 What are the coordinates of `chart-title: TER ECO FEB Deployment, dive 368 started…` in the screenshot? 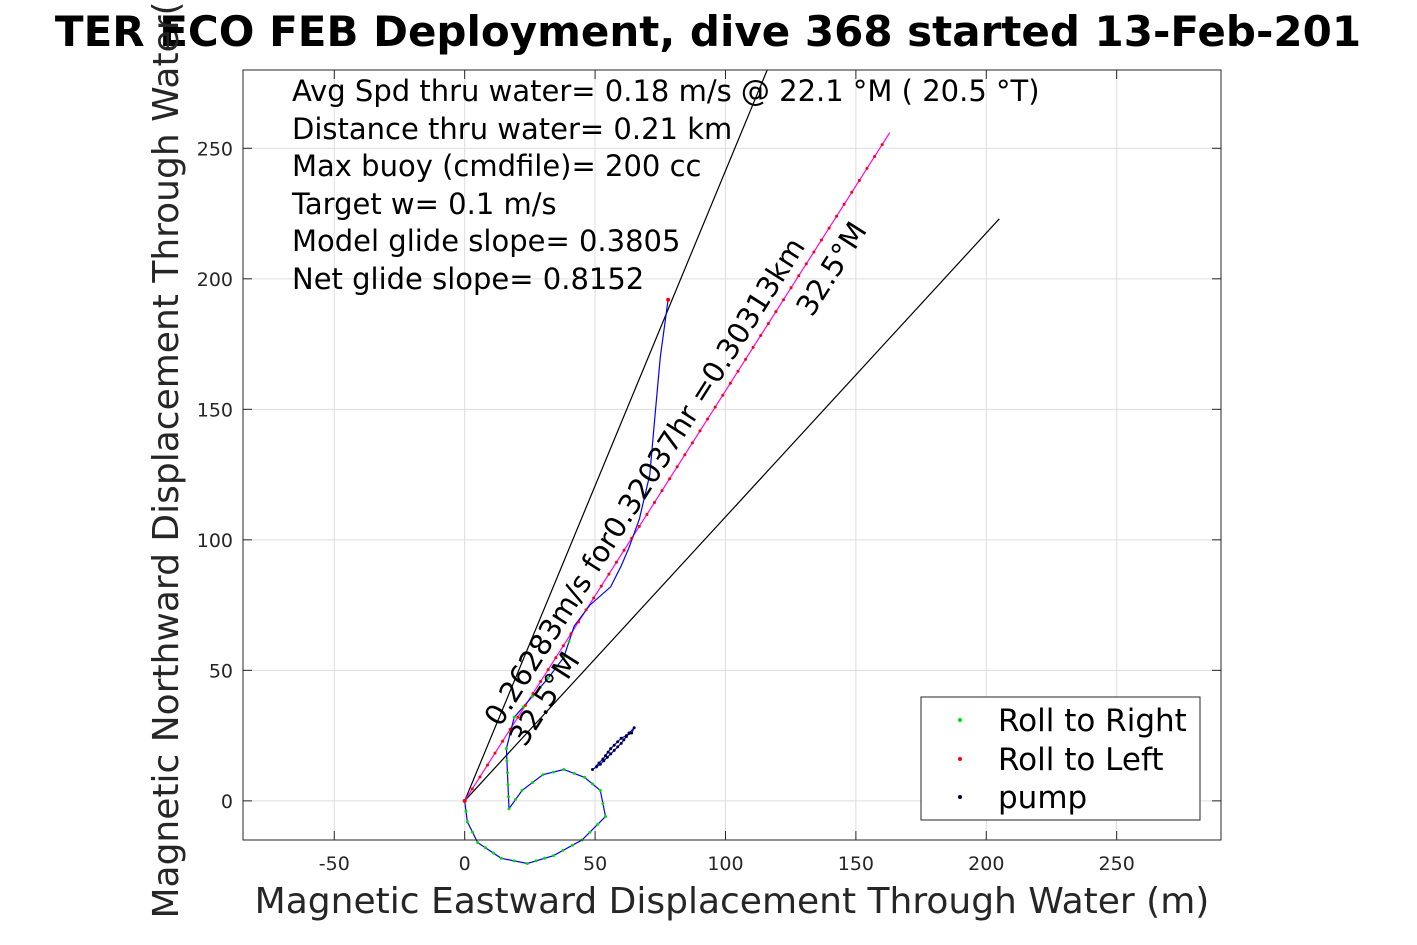 It's located at (708, 31).